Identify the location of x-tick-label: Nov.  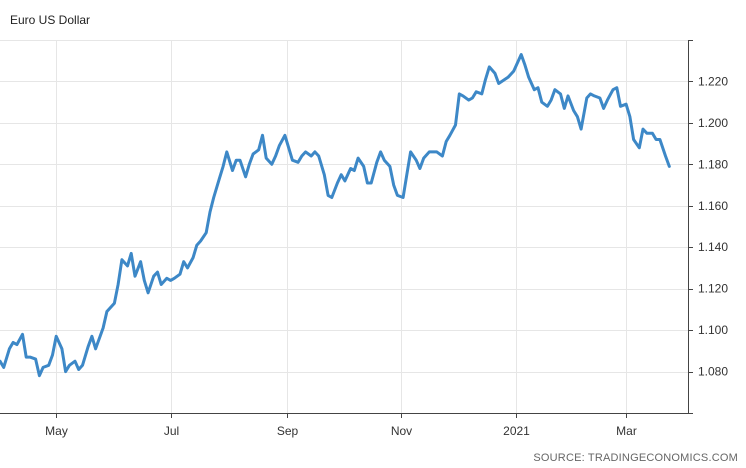
(401, 431).